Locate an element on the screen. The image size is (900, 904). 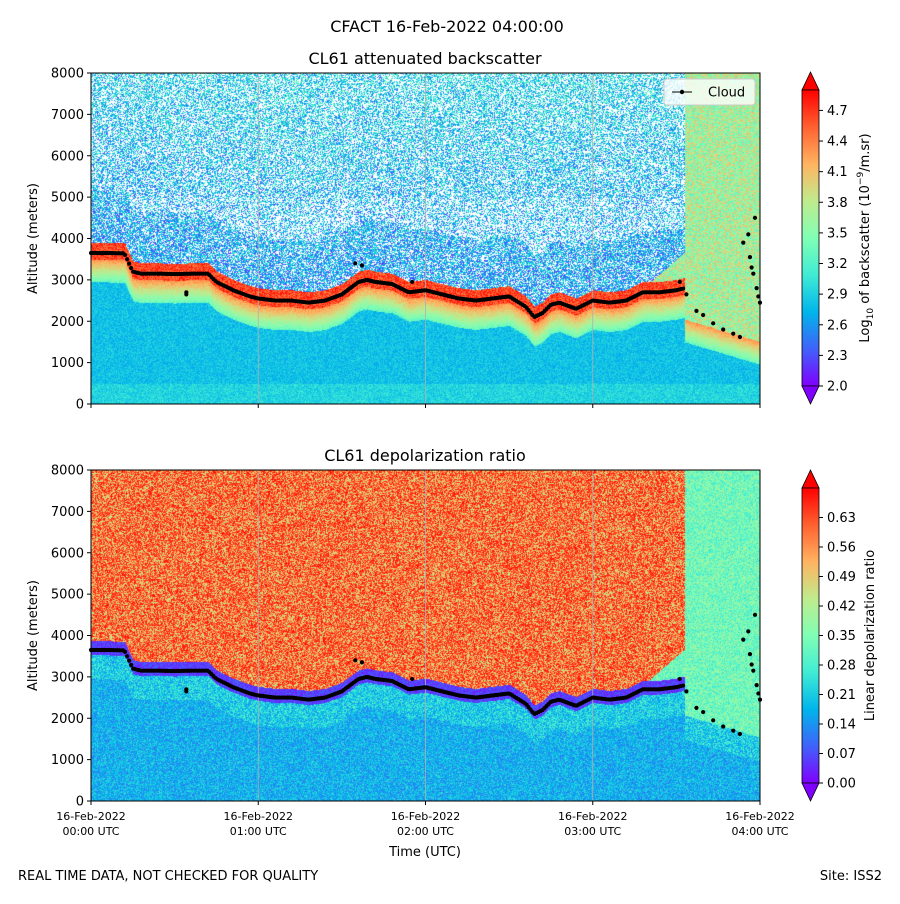
colorbar-tick-label: 0.00 is located at coordinates (841, 784).